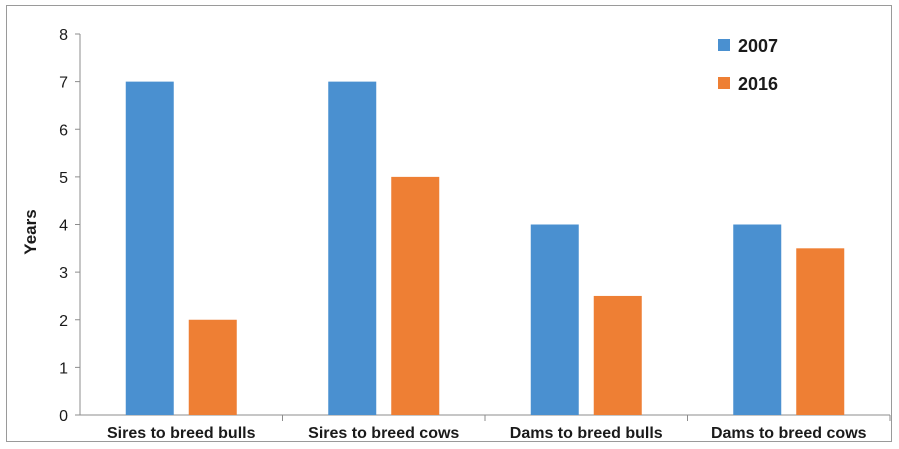 The width and height of the screenshot is (899, 449). What do you see at coordinates (63, 416) in the screenshot?
I see `y-tick-label: 0` at bounding box center [63, 416].